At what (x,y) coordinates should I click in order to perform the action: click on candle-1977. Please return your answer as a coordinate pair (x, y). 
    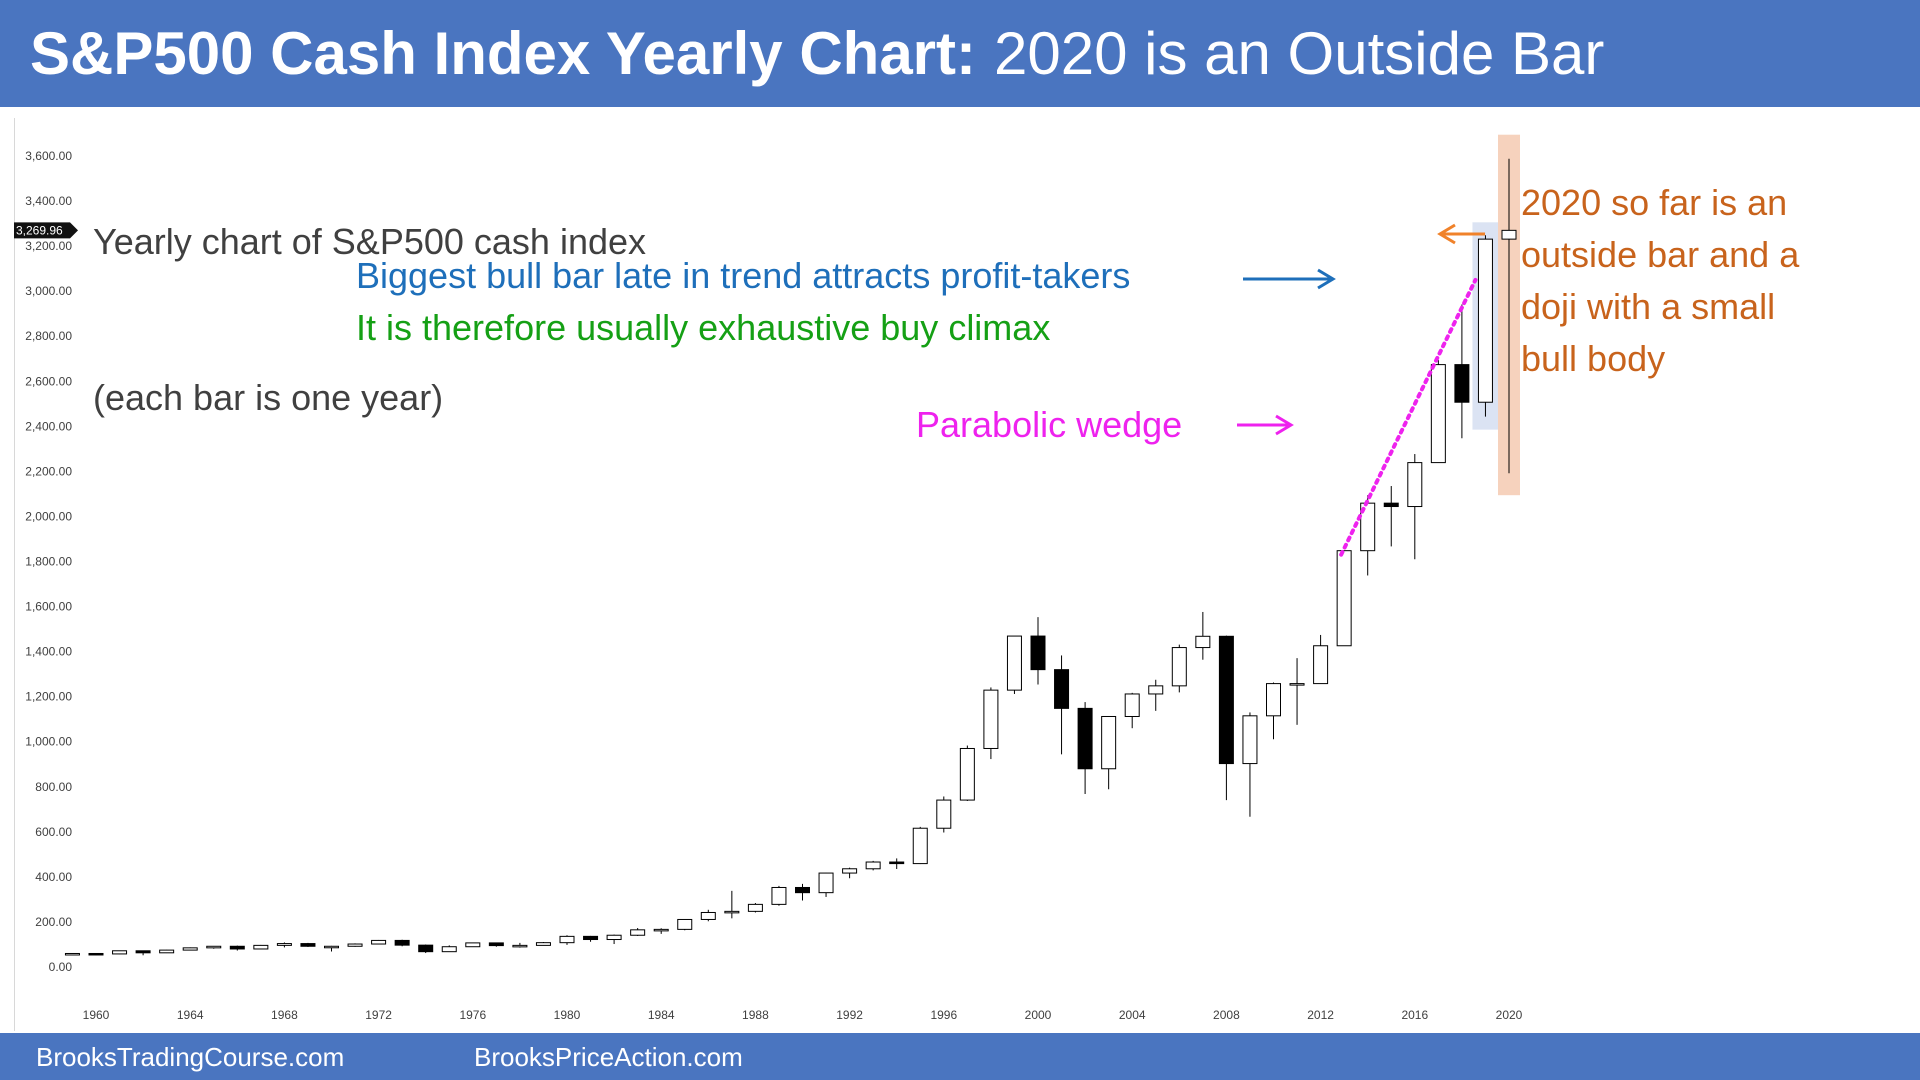
    Looking at the image, I should click on (496, 944).